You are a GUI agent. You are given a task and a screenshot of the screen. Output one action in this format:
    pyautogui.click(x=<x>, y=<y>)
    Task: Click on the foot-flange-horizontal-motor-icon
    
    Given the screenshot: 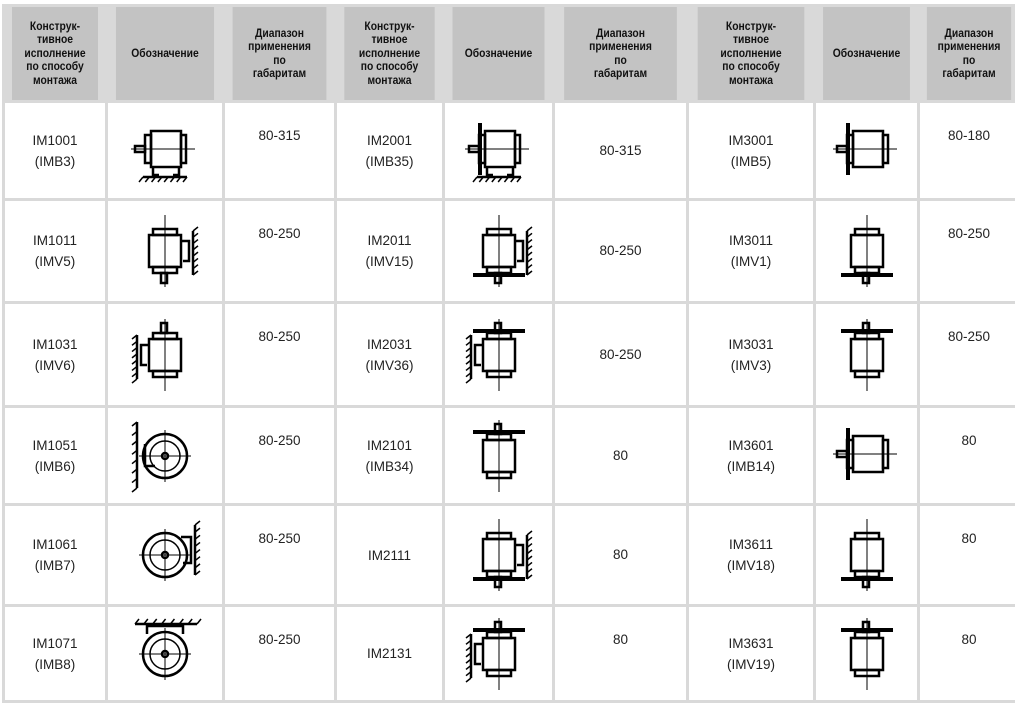 What is the action you would take?
    pyautogui.click(x=498, y=151)
    